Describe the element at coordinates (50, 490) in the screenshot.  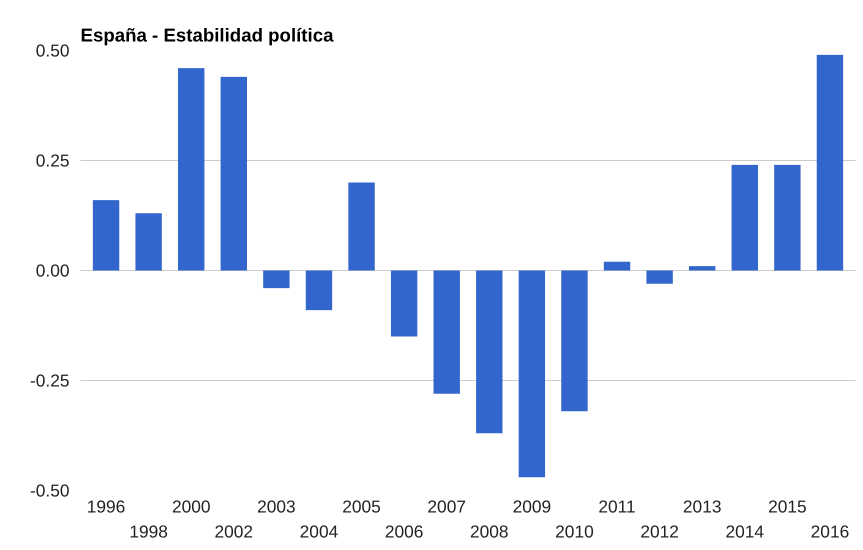
I see `y-tick-label: -0.50` at that location.